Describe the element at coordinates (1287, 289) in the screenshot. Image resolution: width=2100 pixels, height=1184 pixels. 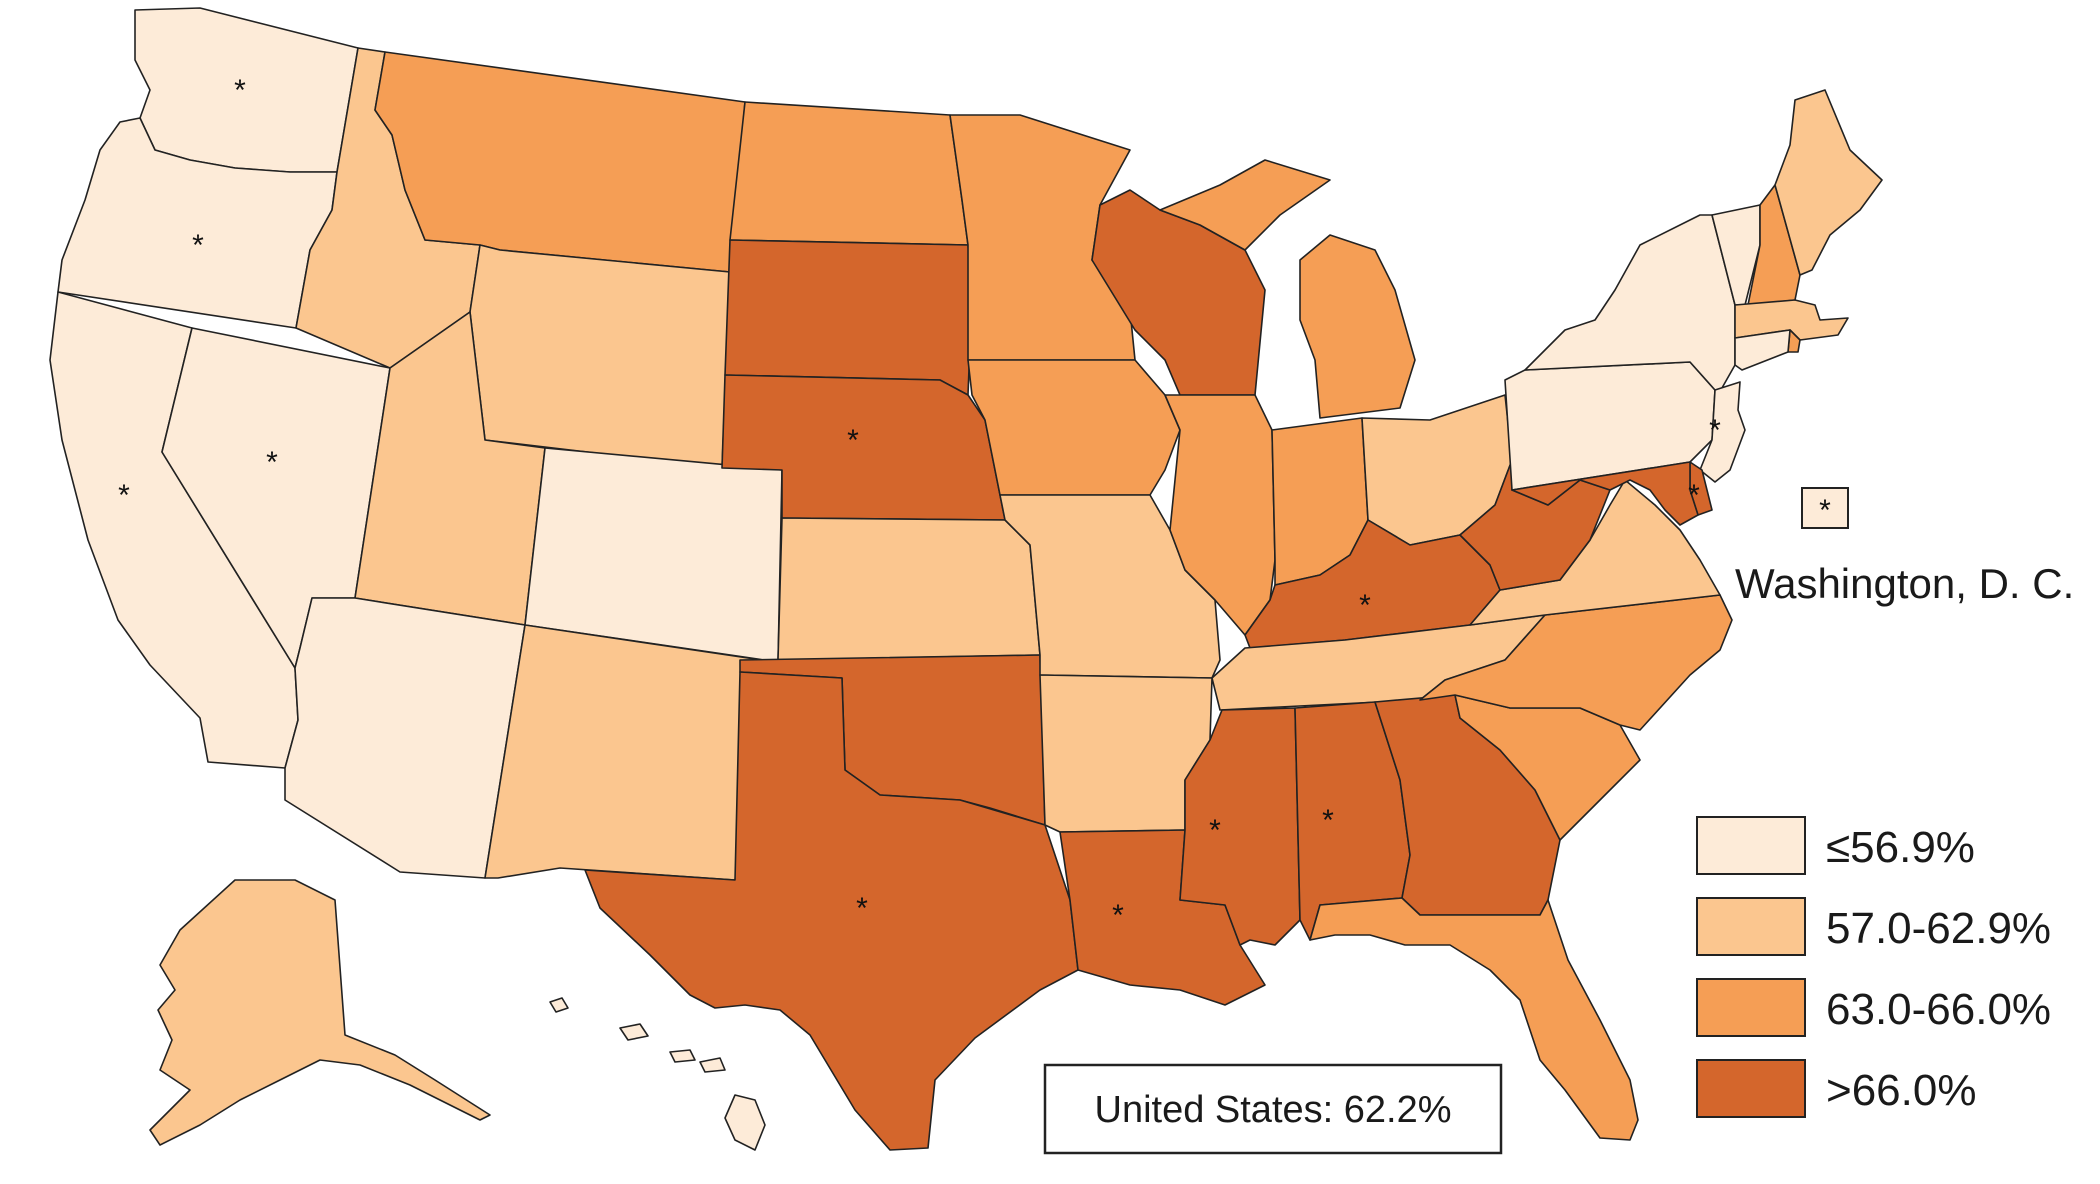
I see `state-michigan` at that location.